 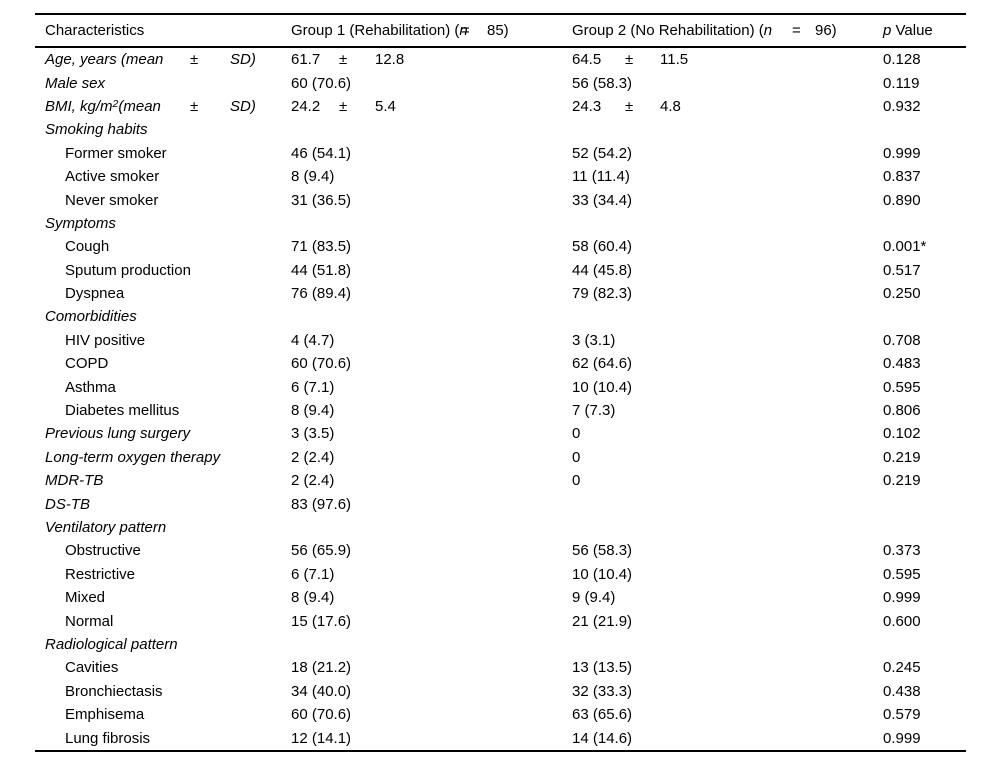 I want to click on table-row: Normal 15 (17.6) 21 (21.9) 0.600, so click(x=500, y=620).